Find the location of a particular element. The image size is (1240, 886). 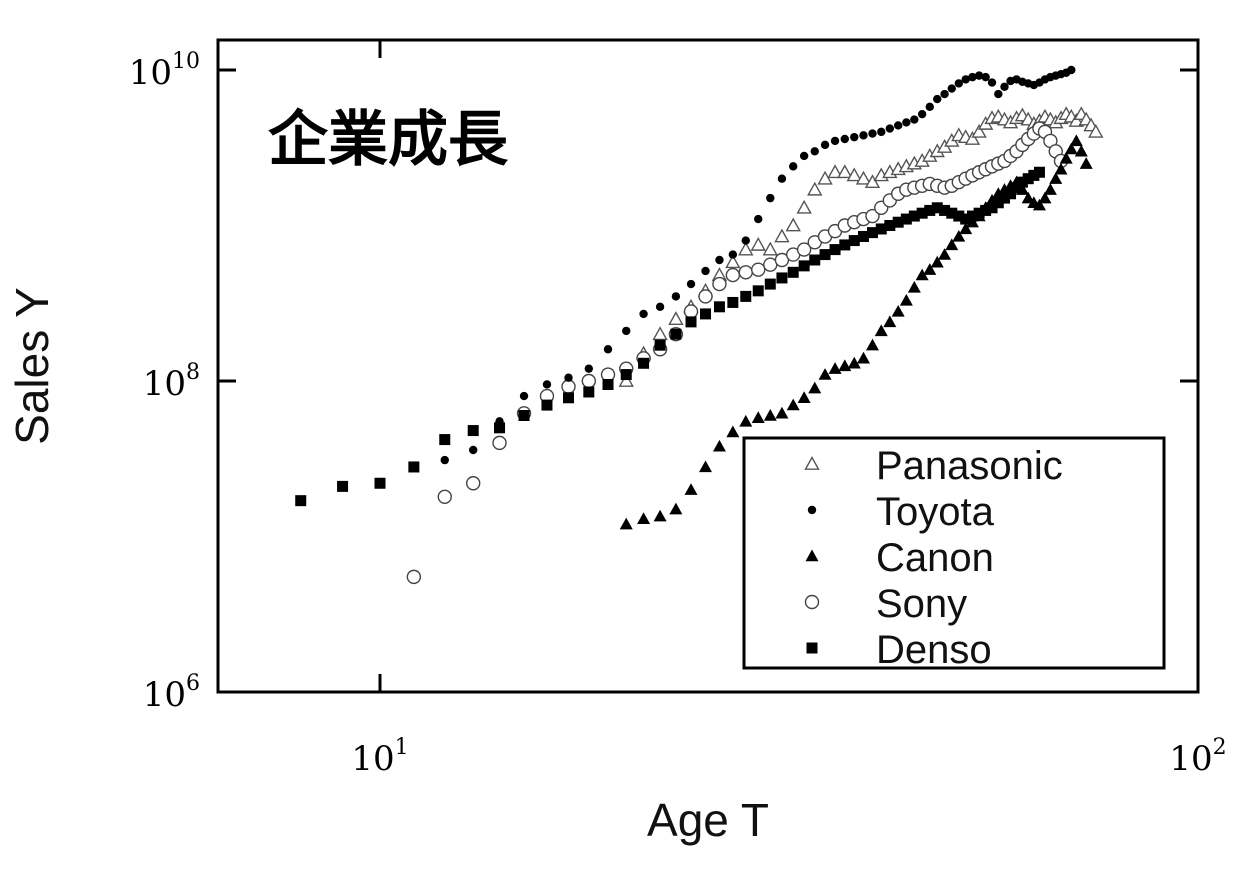

legend-box is located at coordinates (954, 553).